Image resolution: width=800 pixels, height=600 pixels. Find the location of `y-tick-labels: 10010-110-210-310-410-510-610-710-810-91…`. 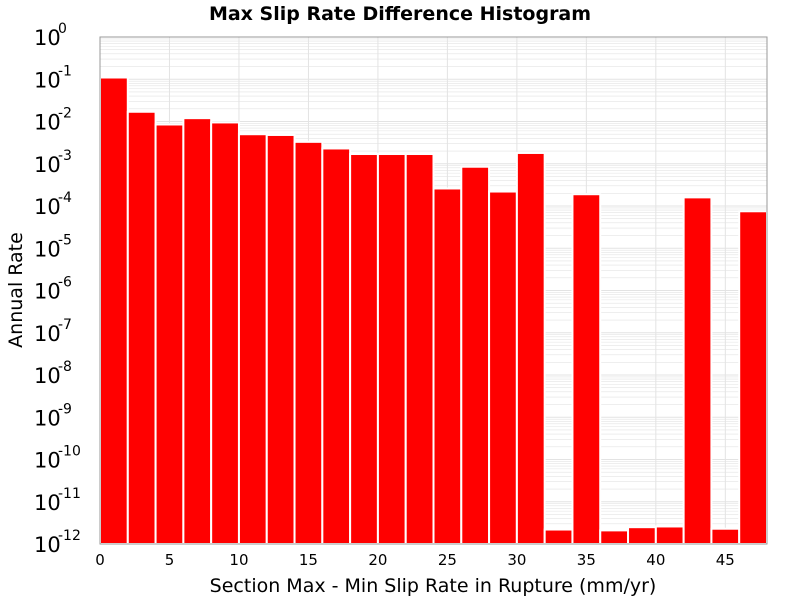

y-tick-labels: 10010-110-210-310-410-510-610-710-810-91… is located at coordinates (57, 289).